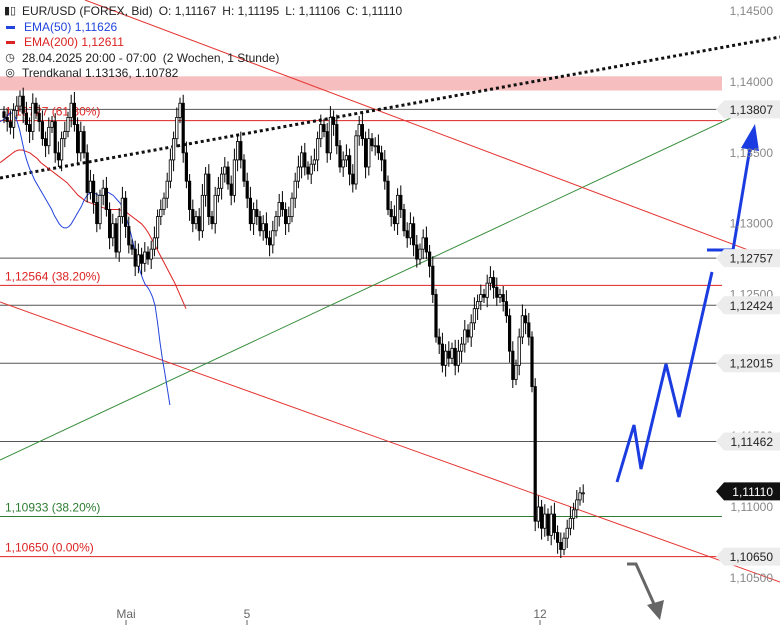  Describe the element at coordinates (752, 224) in the screenshot. I see `y-axis-tick-label: 1,13000` at that location.